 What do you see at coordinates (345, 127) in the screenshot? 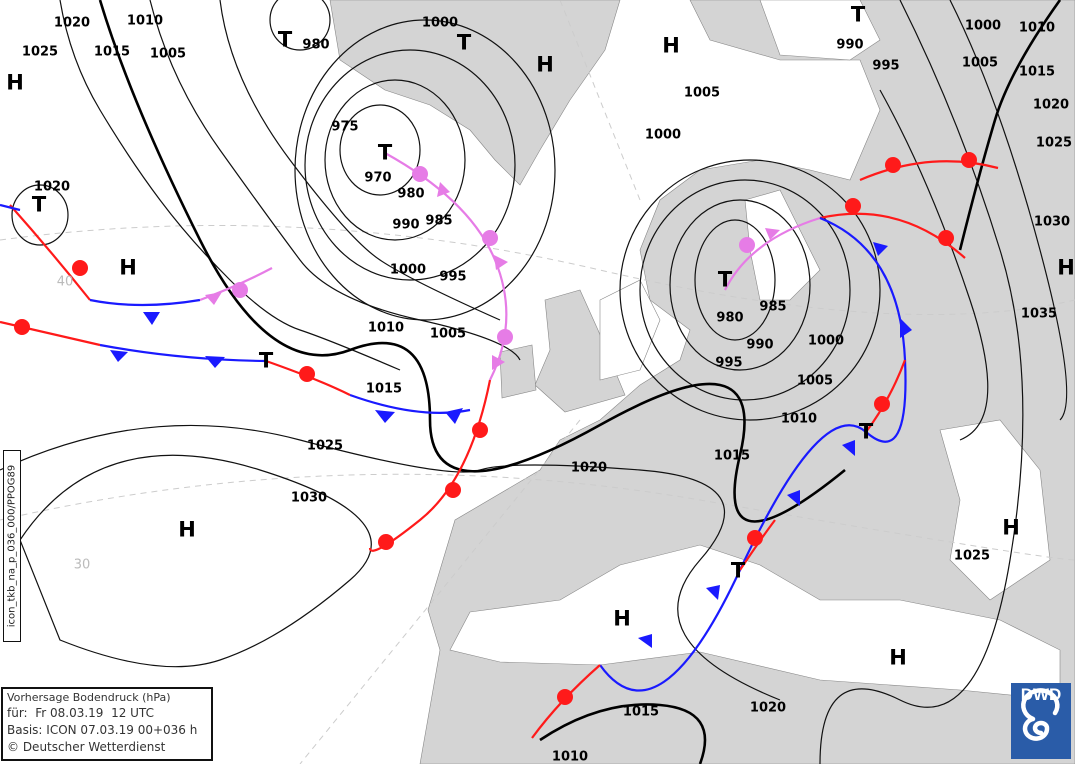
I see `isobar-label: 975` at bounding box center [345, 127].